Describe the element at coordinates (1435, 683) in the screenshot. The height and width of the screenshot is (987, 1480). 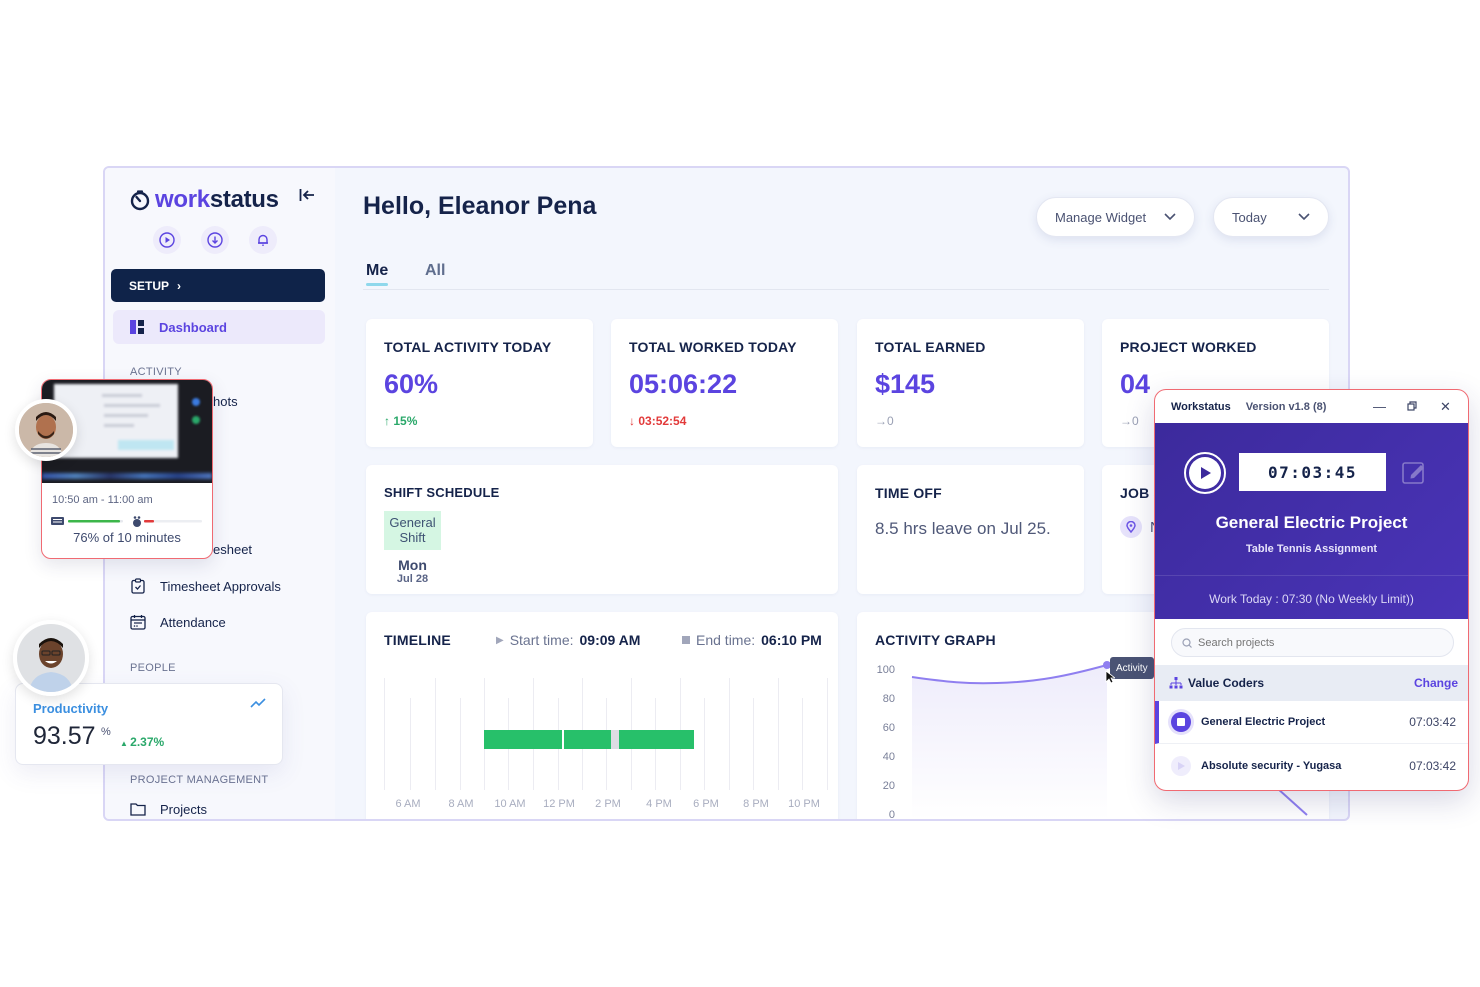
I see `change-organization-link: Change` at that location.